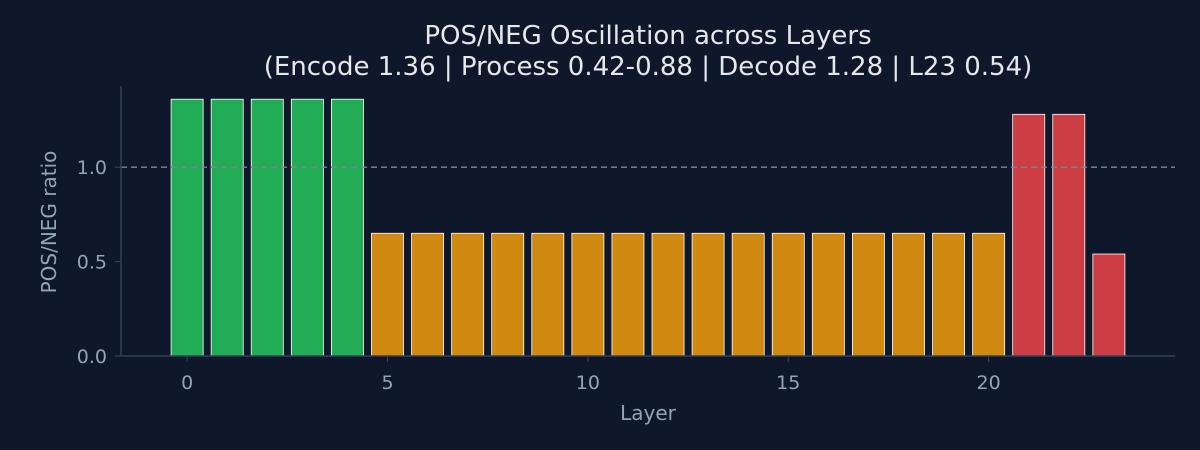  I want to click on x-tick-label: 5, so click(387, 383).